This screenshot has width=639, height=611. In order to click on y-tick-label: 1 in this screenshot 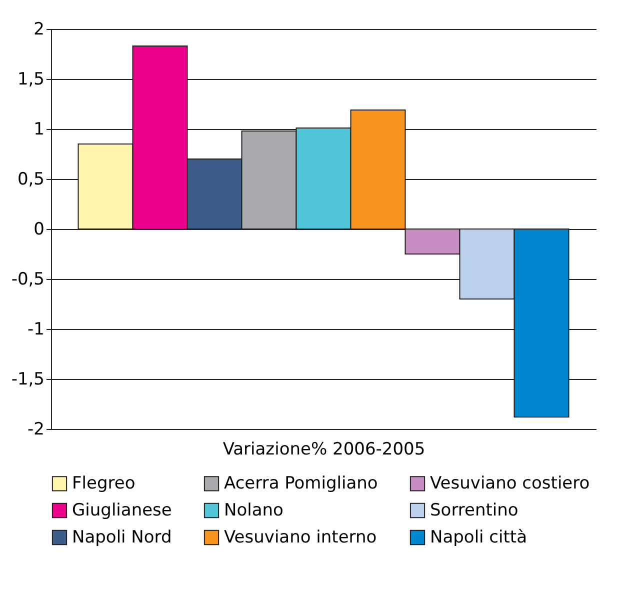, I will do `click(39, 130)`.